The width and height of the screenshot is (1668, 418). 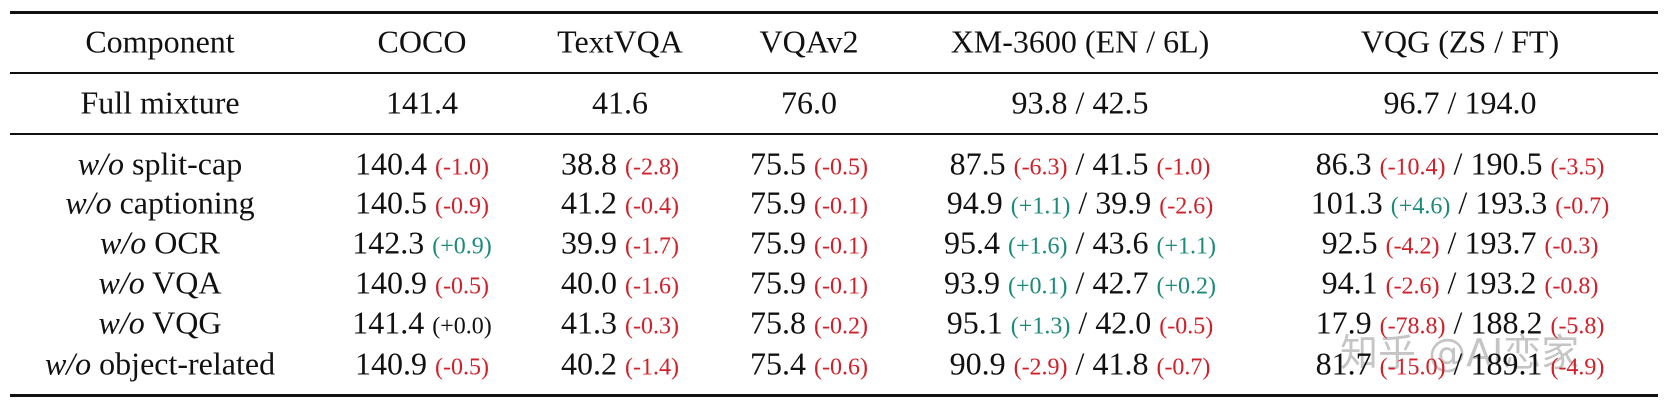 I want to click on value: 193.7, so click(x=1500, y=242).